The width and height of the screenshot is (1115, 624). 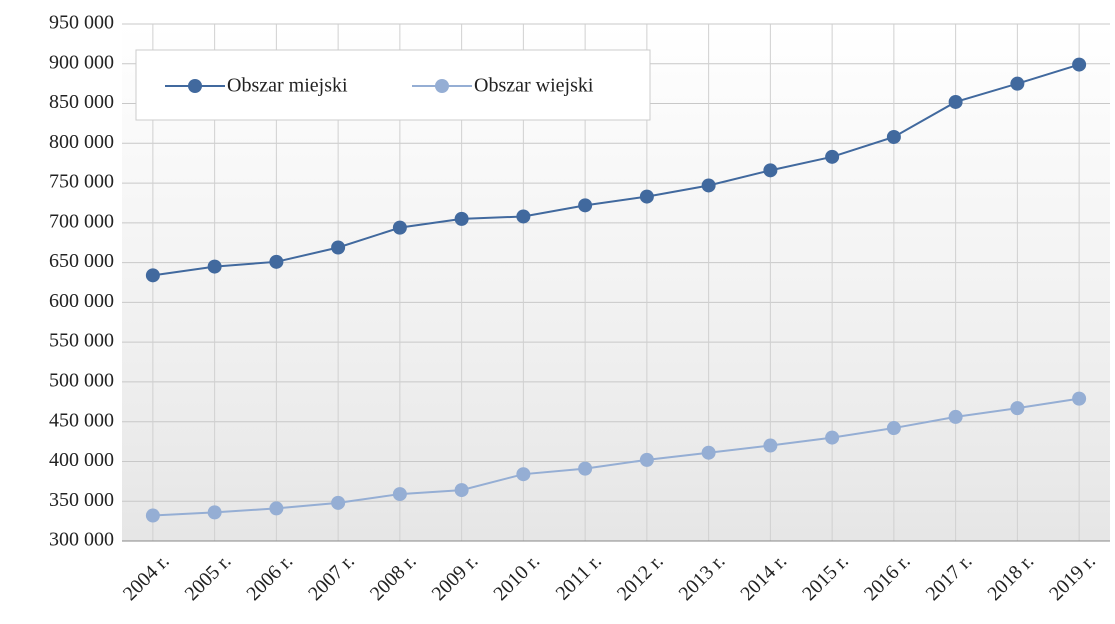 I want to click on y-tick-label: 800 000, so click(x=81, y=142).